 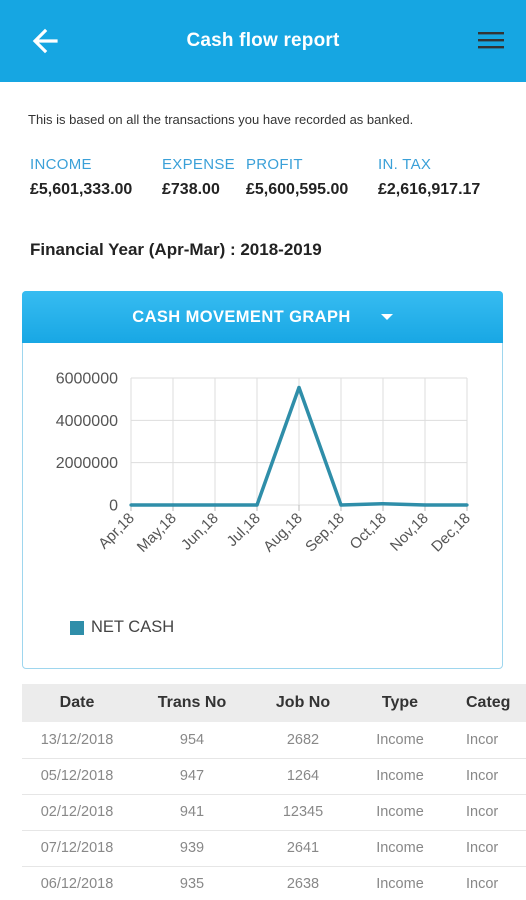 What do you see at coordinates (77, 883) in the screenshot?
I see `cell-date: 06/12/2018` at bounding box center [77, 883].